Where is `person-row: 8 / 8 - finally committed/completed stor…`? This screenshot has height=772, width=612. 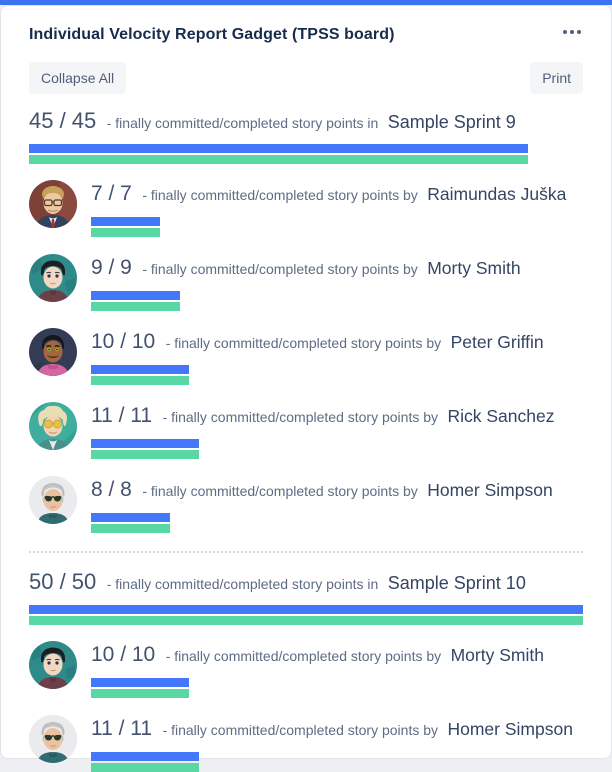
person-row: 8 / 8 - finally committed/completed stor… is located at coordinates (306, 504).